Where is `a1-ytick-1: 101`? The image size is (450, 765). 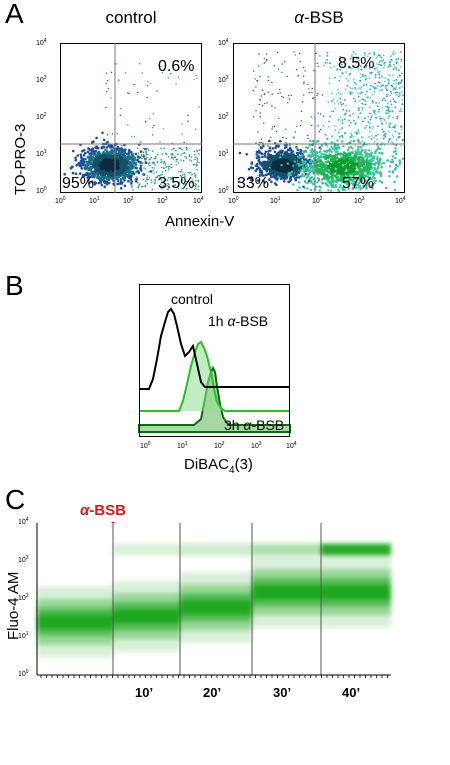 a1-ytick-1: 101 is located at coordinates (41, 153).